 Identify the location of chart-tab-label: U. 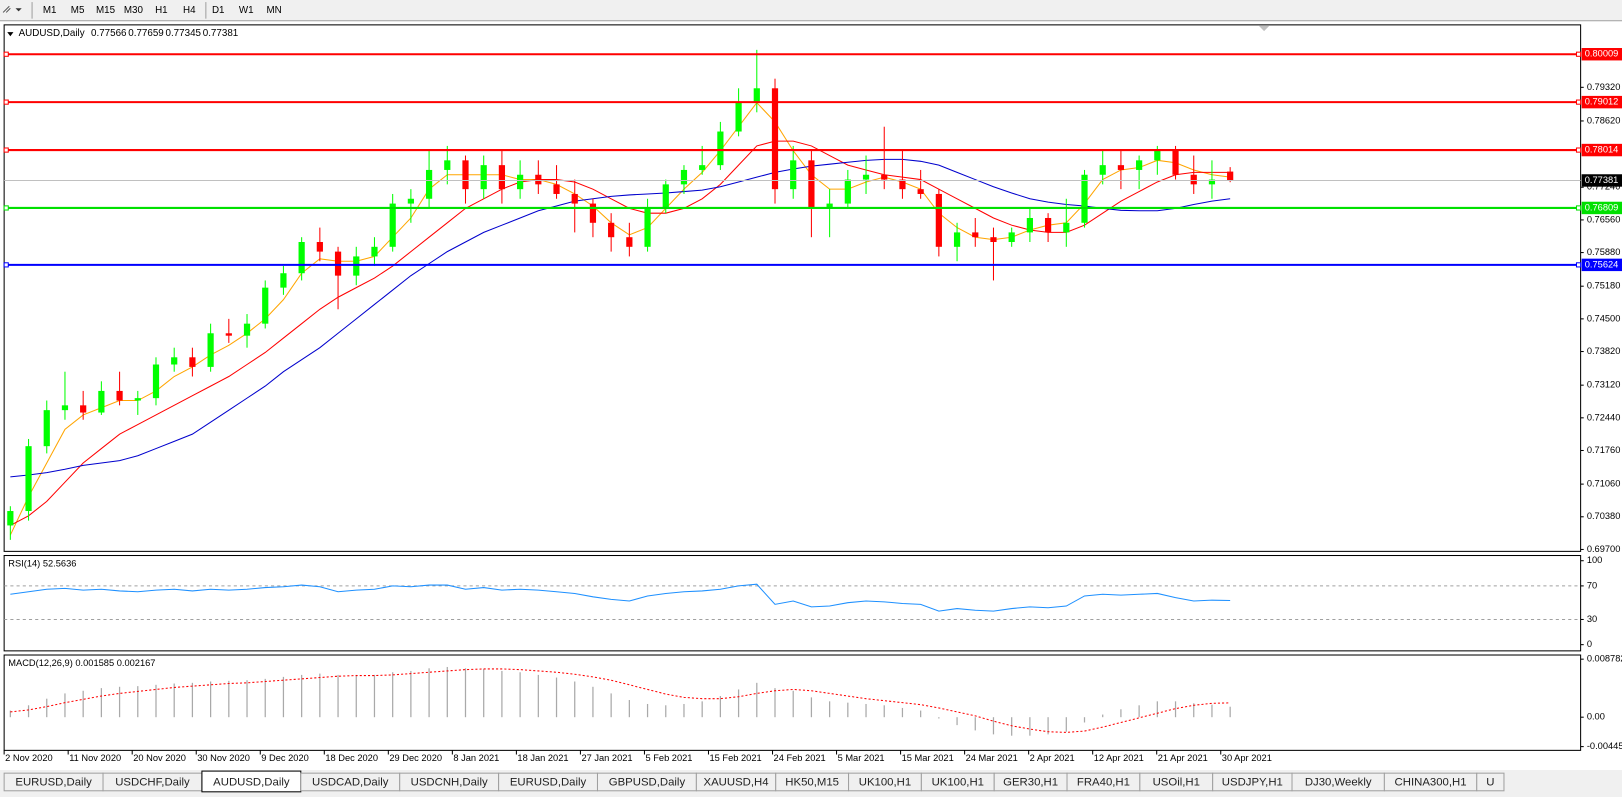
(1490, 782).